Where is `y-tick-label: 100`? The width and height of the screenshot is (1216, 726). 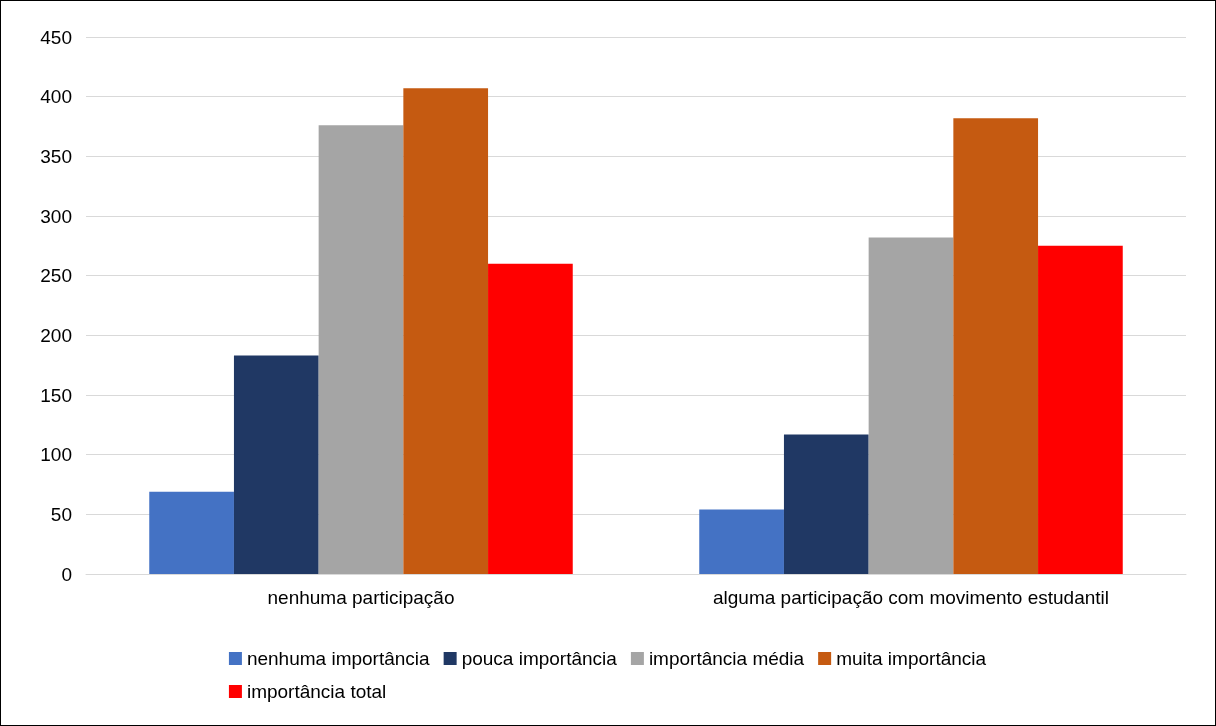 y-tick-label: 100 is located at coordinates (56, 455).